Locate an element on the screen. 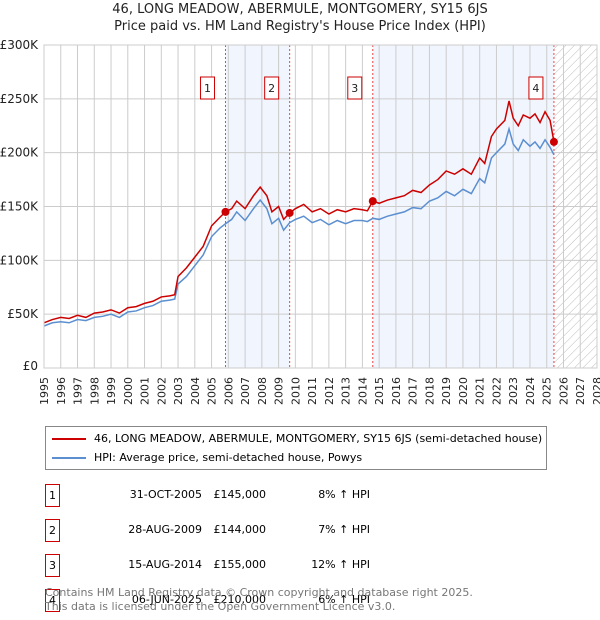  transaction-row: 3 15-AUG-2014 £155,000 12% ↑ HPI is located at coordinates (245, 565).